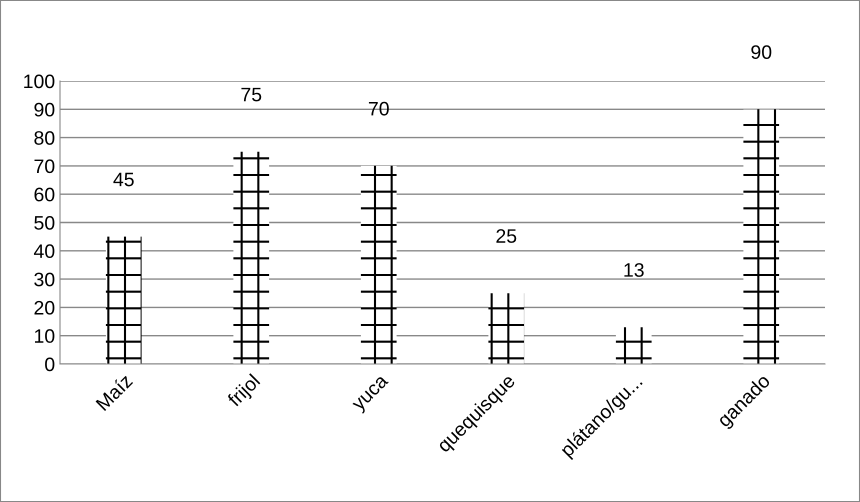 The image size is (860, 502). What do you see at coordinates (39, 81) in the screenshot?
I see `y-tick-label: 100` at bounding box center [39, 81].